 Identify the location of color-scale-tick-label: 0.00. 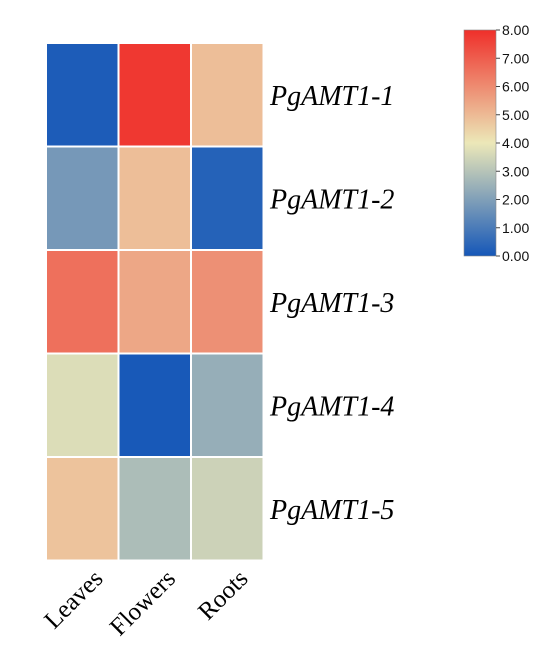
(515, 256).